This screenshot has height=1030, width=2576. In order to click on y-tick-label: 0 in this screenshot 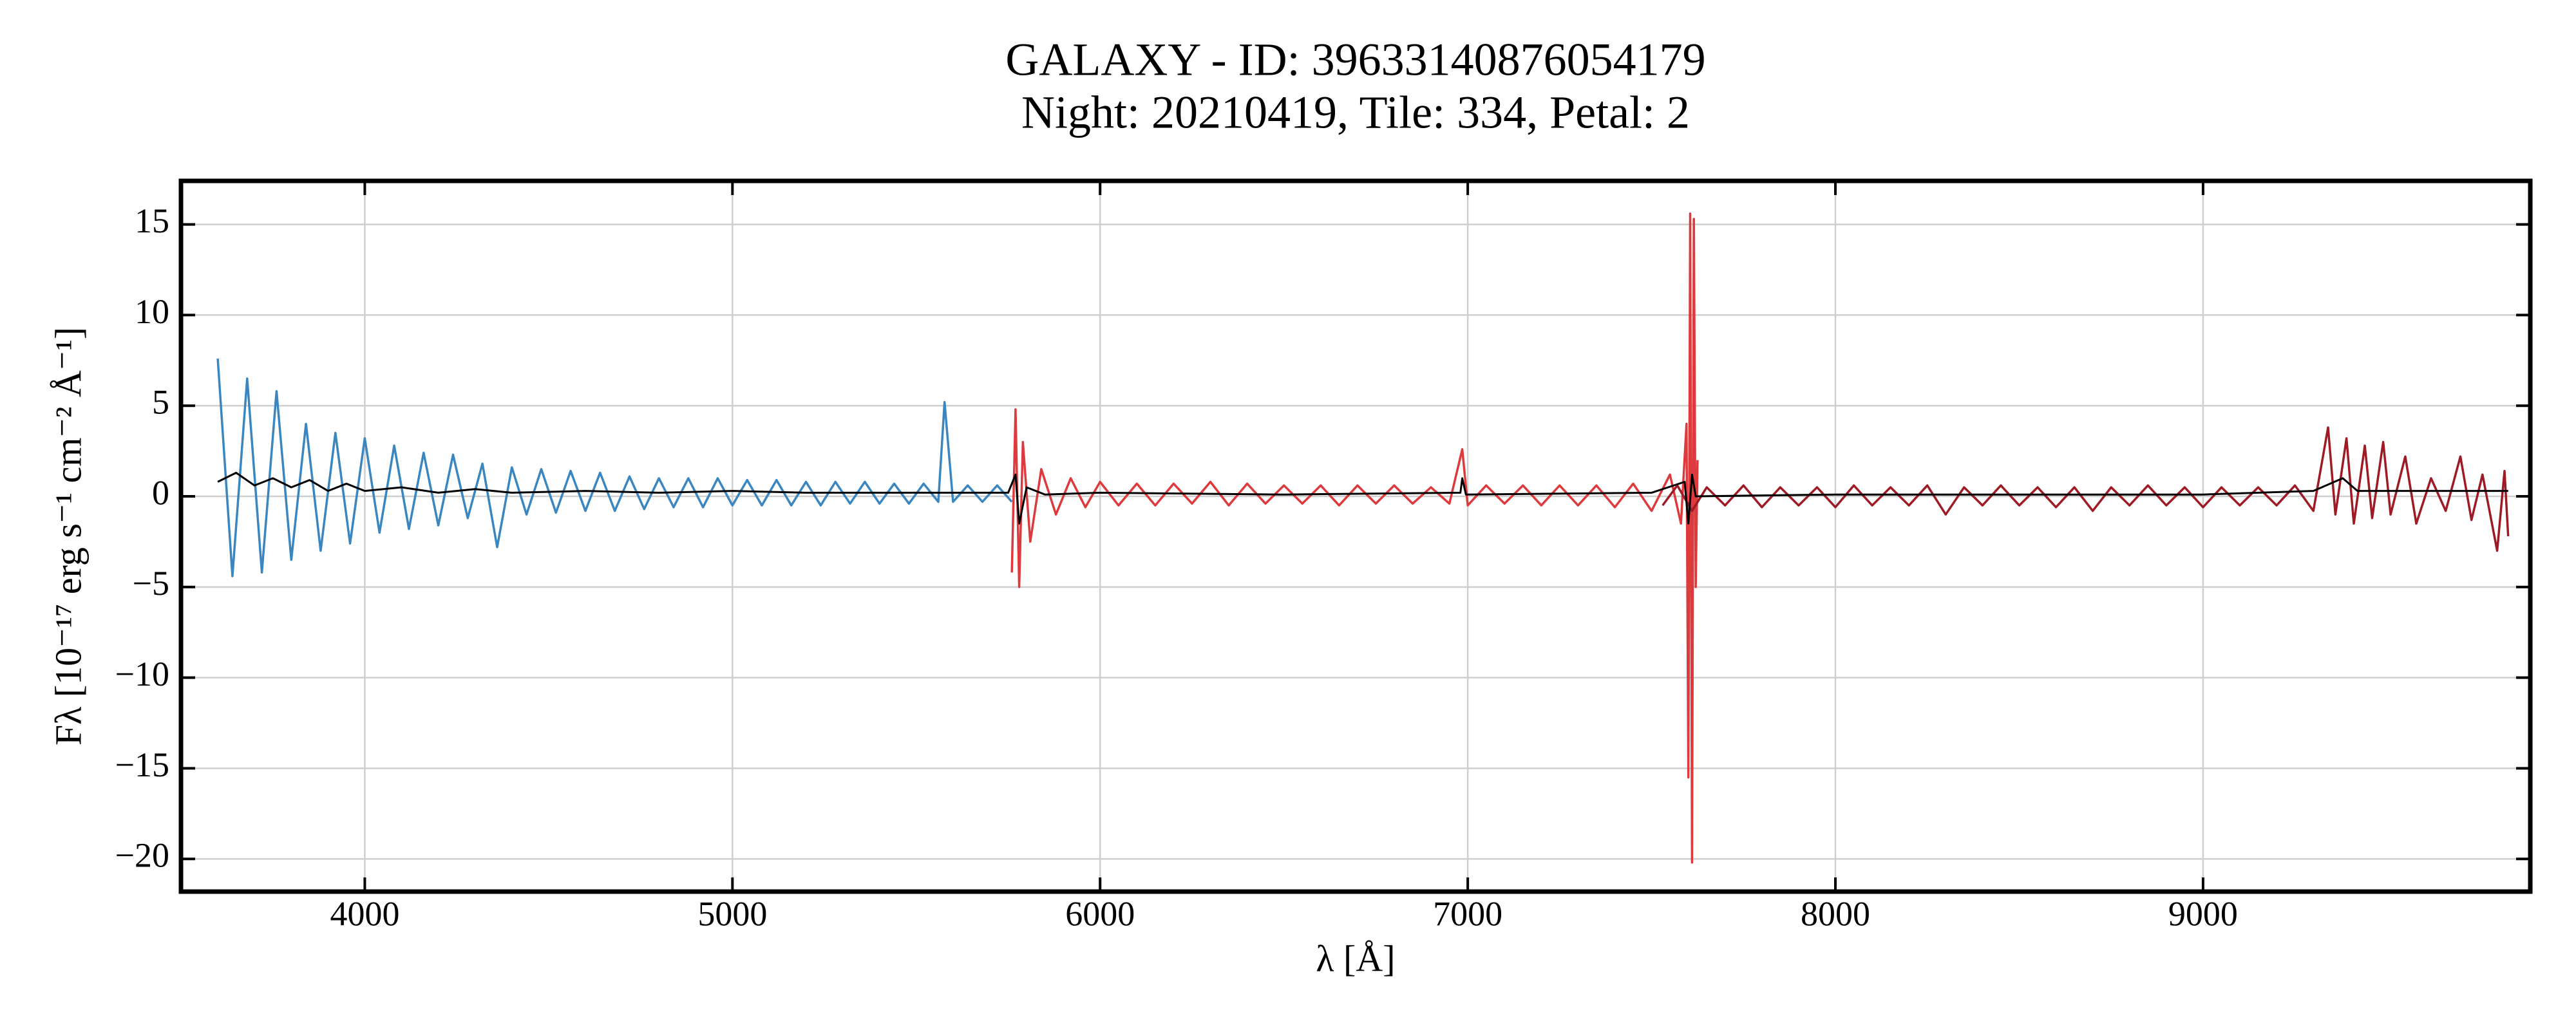, I will do `click(160, 492)`.